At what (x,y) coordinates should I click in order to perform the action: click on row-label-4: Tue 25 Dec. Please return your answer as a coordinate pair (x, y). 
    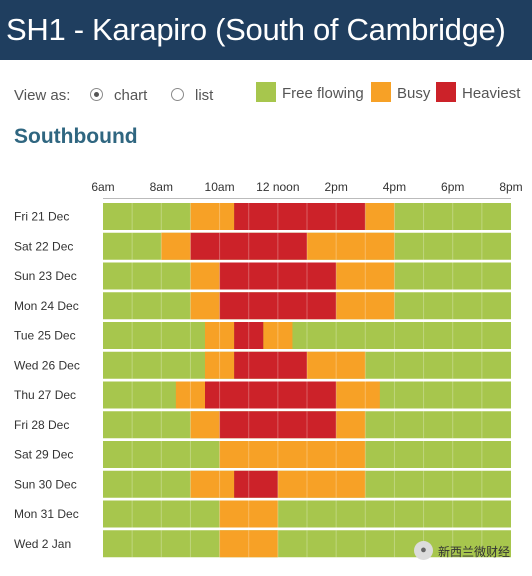
    Looking at the image, I should click on (45, 336).